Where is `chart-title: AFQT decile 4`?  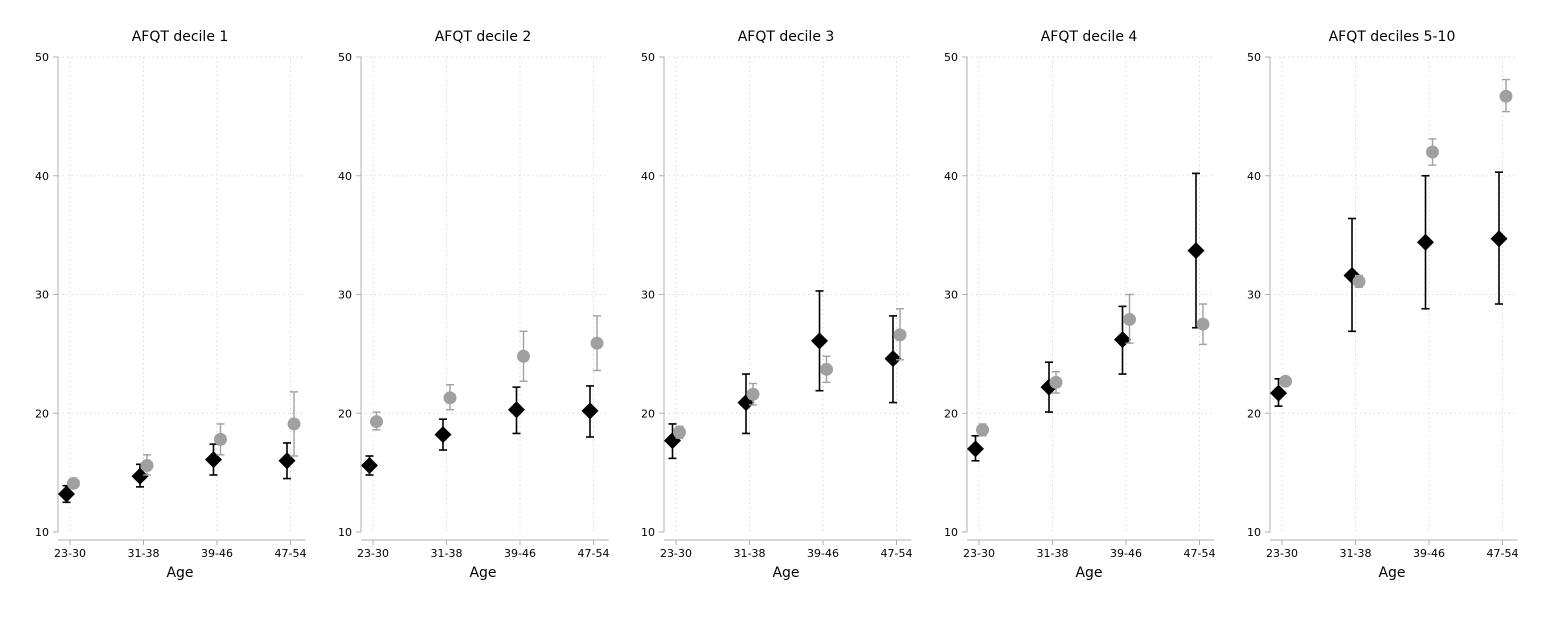
chart-title: AFQT decile 4 is located at coordinates (1089, 37).